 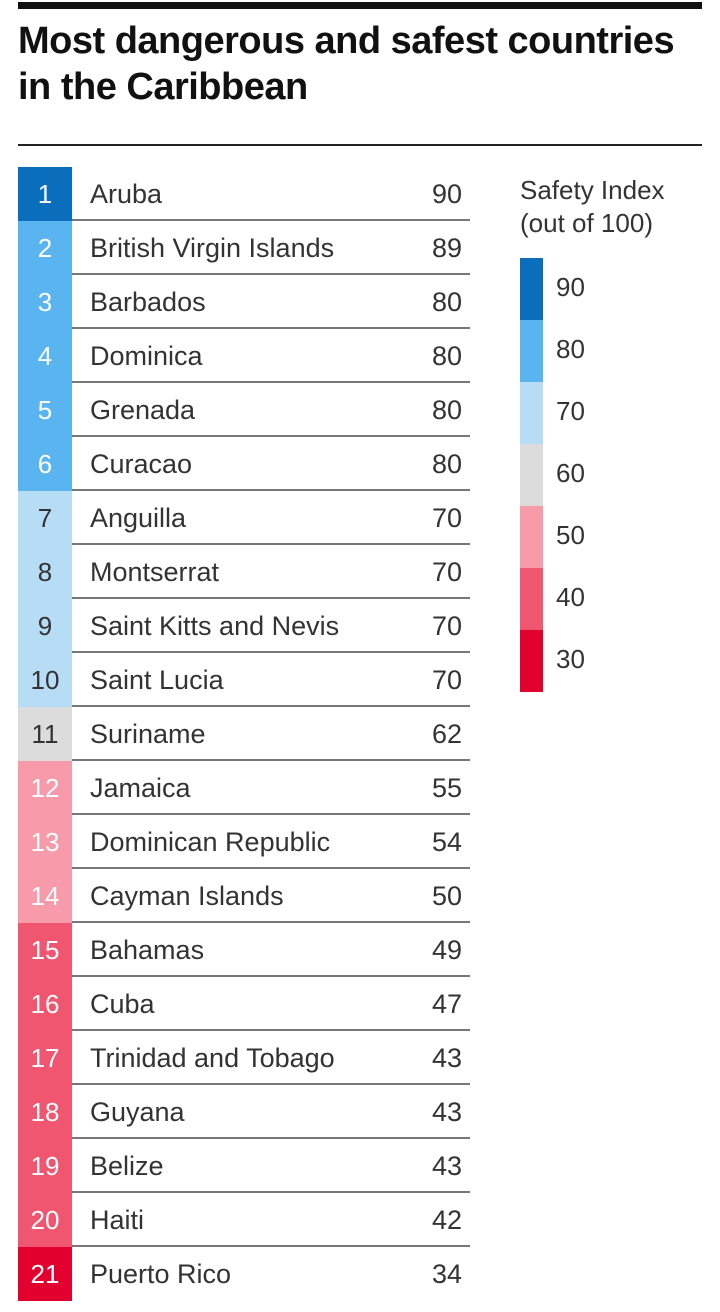 What do you see at coordinates (244, 518) in the screenshot?
I see `table-row: 7 Anguilla 70` at bounding box center [244, 518].